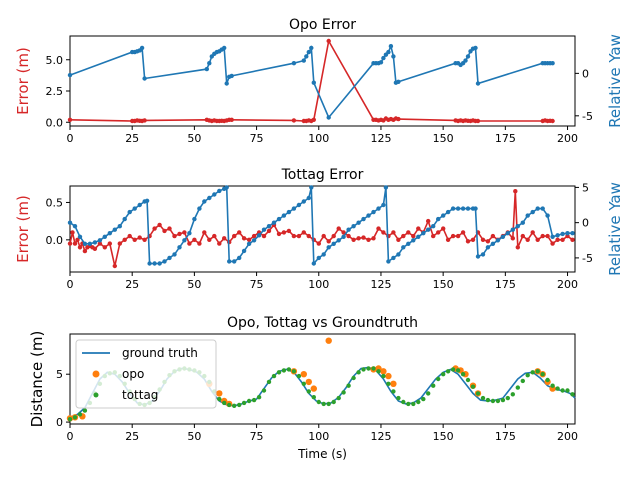 The height and width of the screenshot is (480, 640). What do you see at coordinates (70, 436) in the screenshot?
I see `x-tick-label: 0` at bounding box center [70, 436].